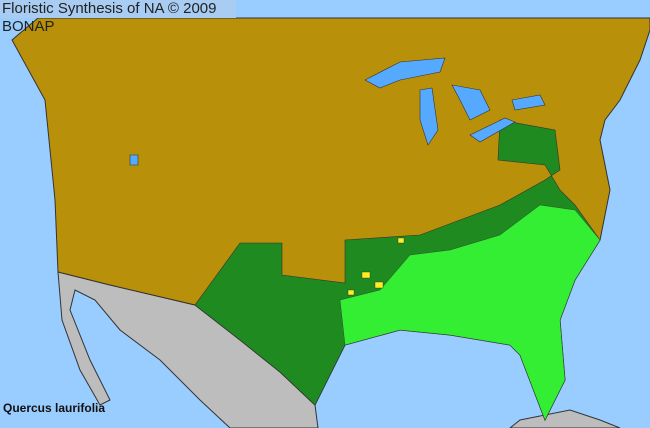 This screenshot has height=428, width=650. I want to click on noted-counties, so click(376, 266).